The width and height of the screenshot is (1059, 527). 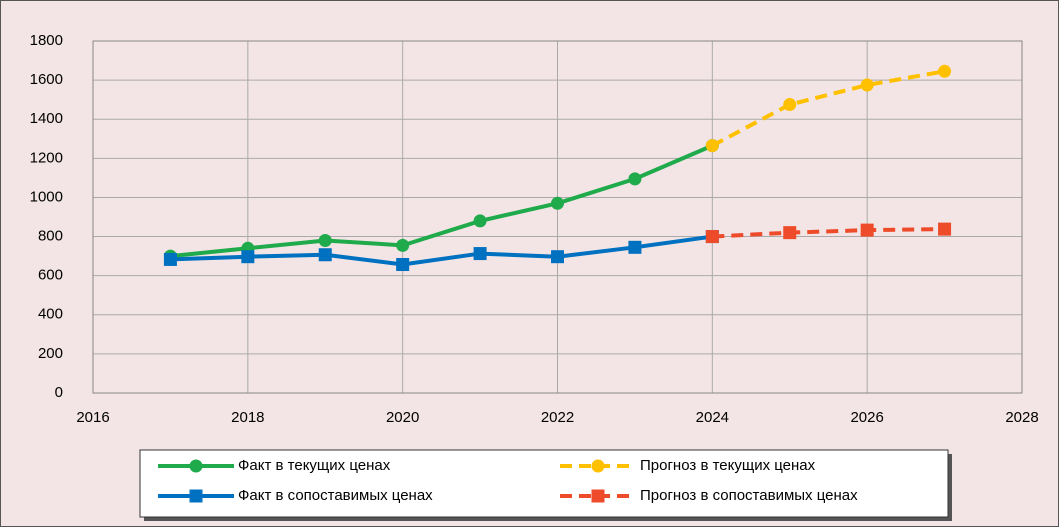 I want to click on x-tick-label: 2018, so click(x=247, y=417).